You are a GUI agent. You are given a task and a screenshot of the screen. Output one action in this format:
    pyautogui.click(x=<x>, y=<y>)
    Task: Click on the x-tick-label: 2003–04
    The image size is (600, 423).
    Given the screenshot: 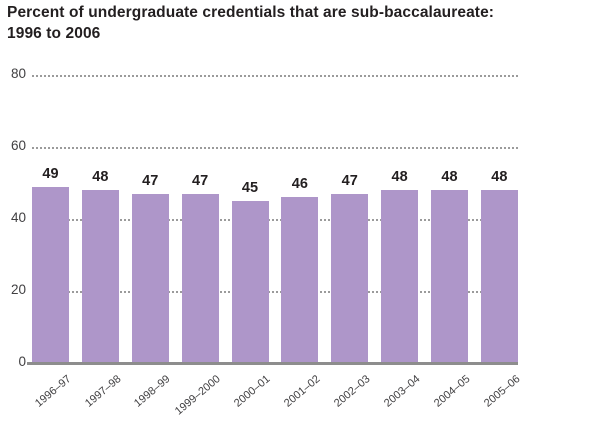 What is the action you would take?
    pyautogui.click(x=402, y=391)
    